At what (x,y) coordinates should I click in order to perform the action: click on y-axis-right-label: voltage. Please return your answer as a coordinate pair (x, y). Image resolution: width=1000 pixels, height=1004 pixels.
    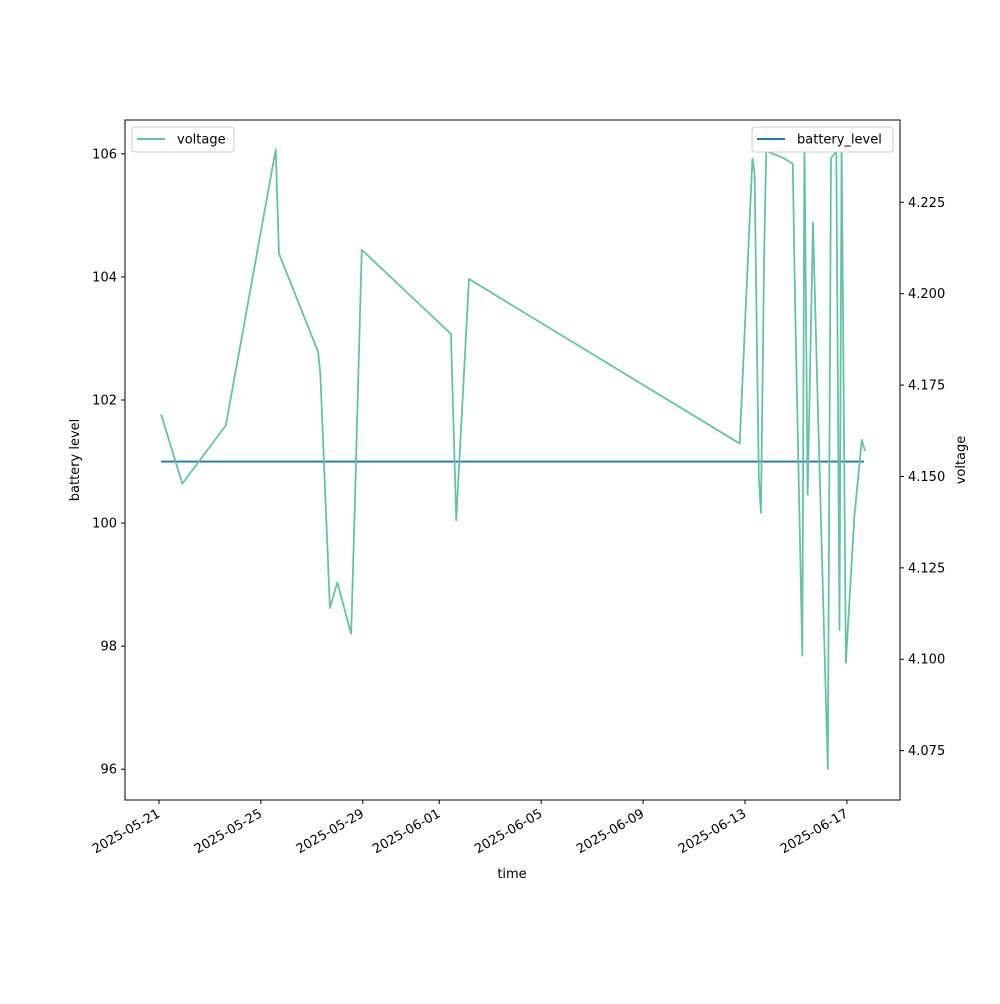
    Looking at the image, I should click on (961, 460).